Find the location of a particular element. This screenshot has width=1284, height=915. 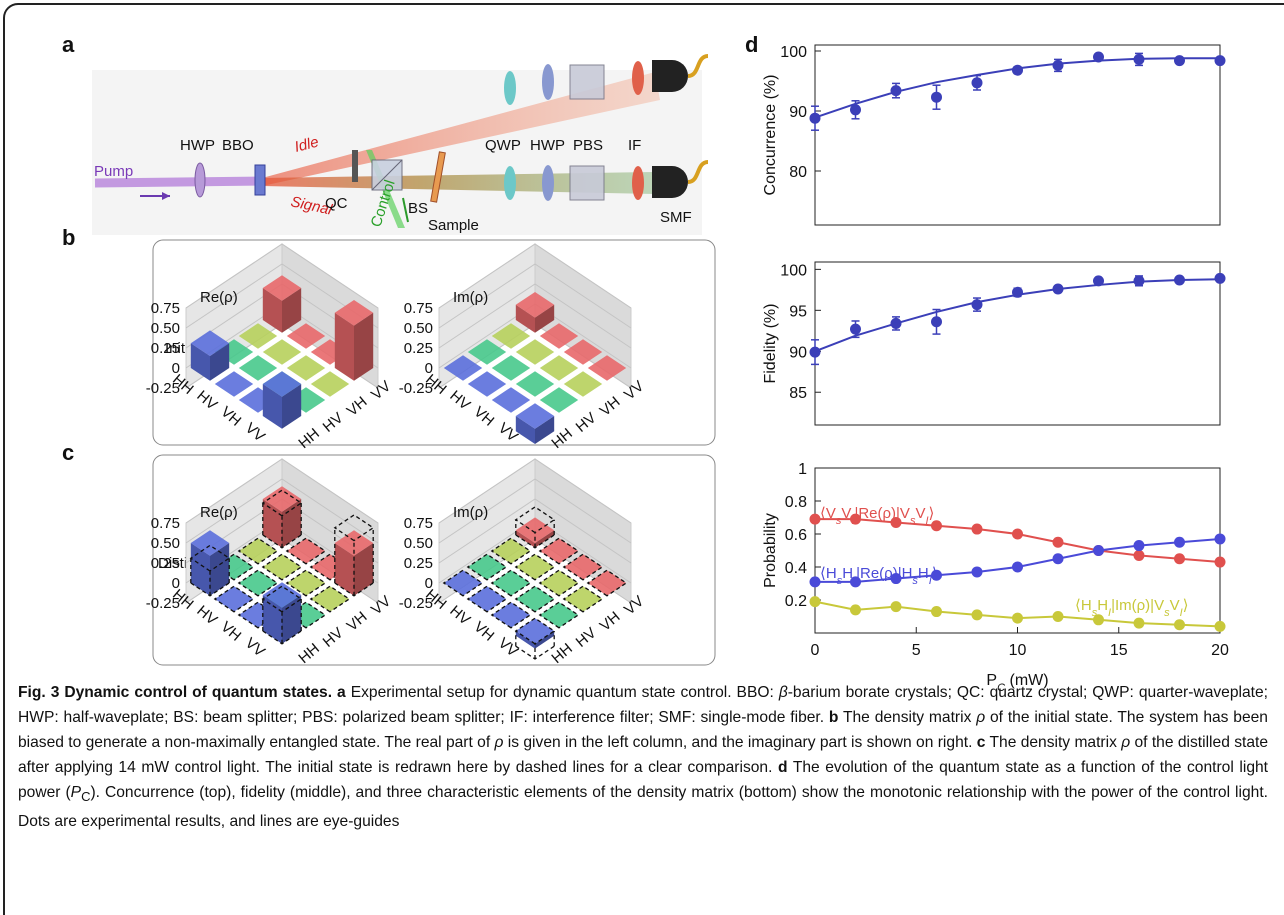

x-tick-label: 10 is located at coordinates (1018, 650).